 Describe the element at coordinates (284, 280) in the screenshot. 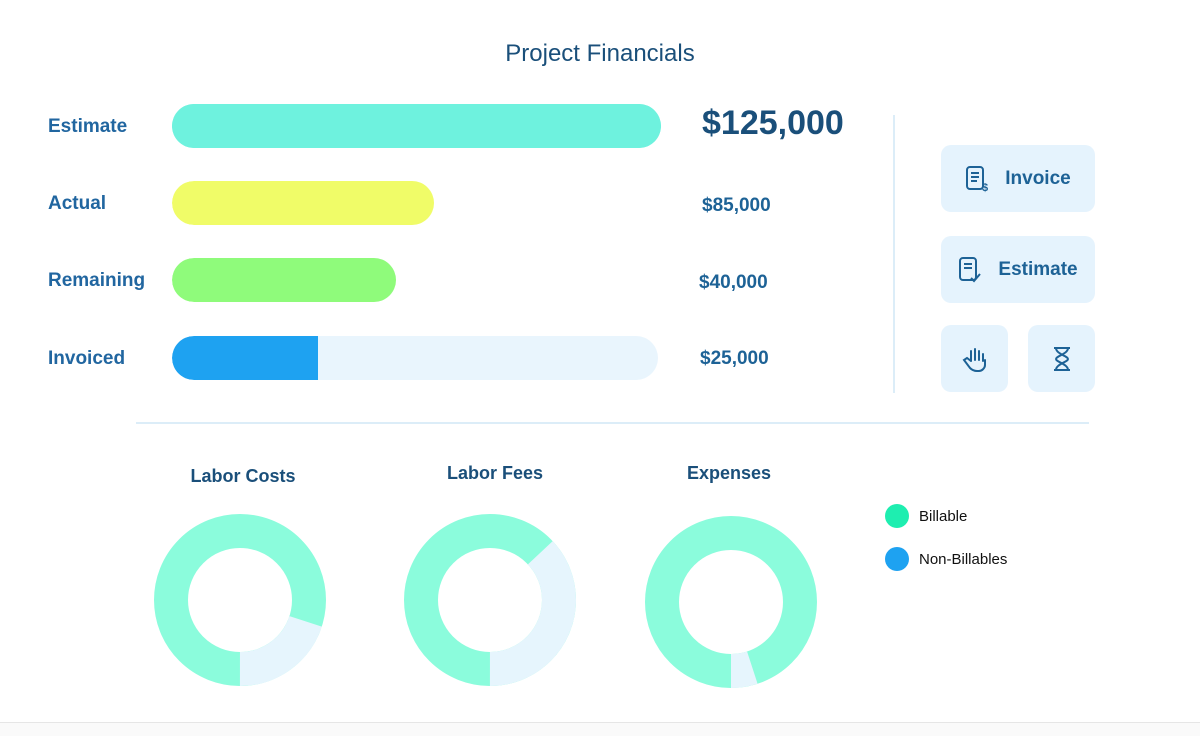

I see `bar-fill-remaining` at that location.